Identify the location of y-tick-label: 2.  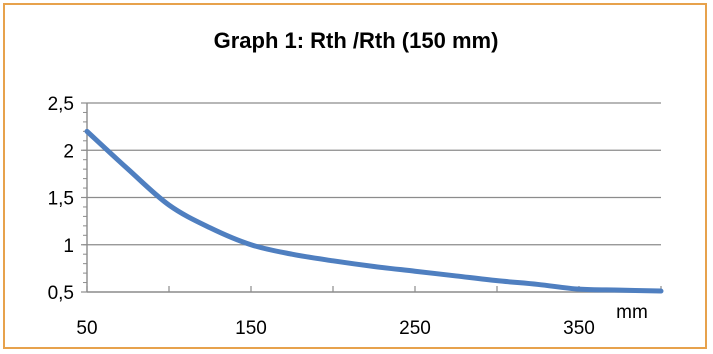
(68, 151).